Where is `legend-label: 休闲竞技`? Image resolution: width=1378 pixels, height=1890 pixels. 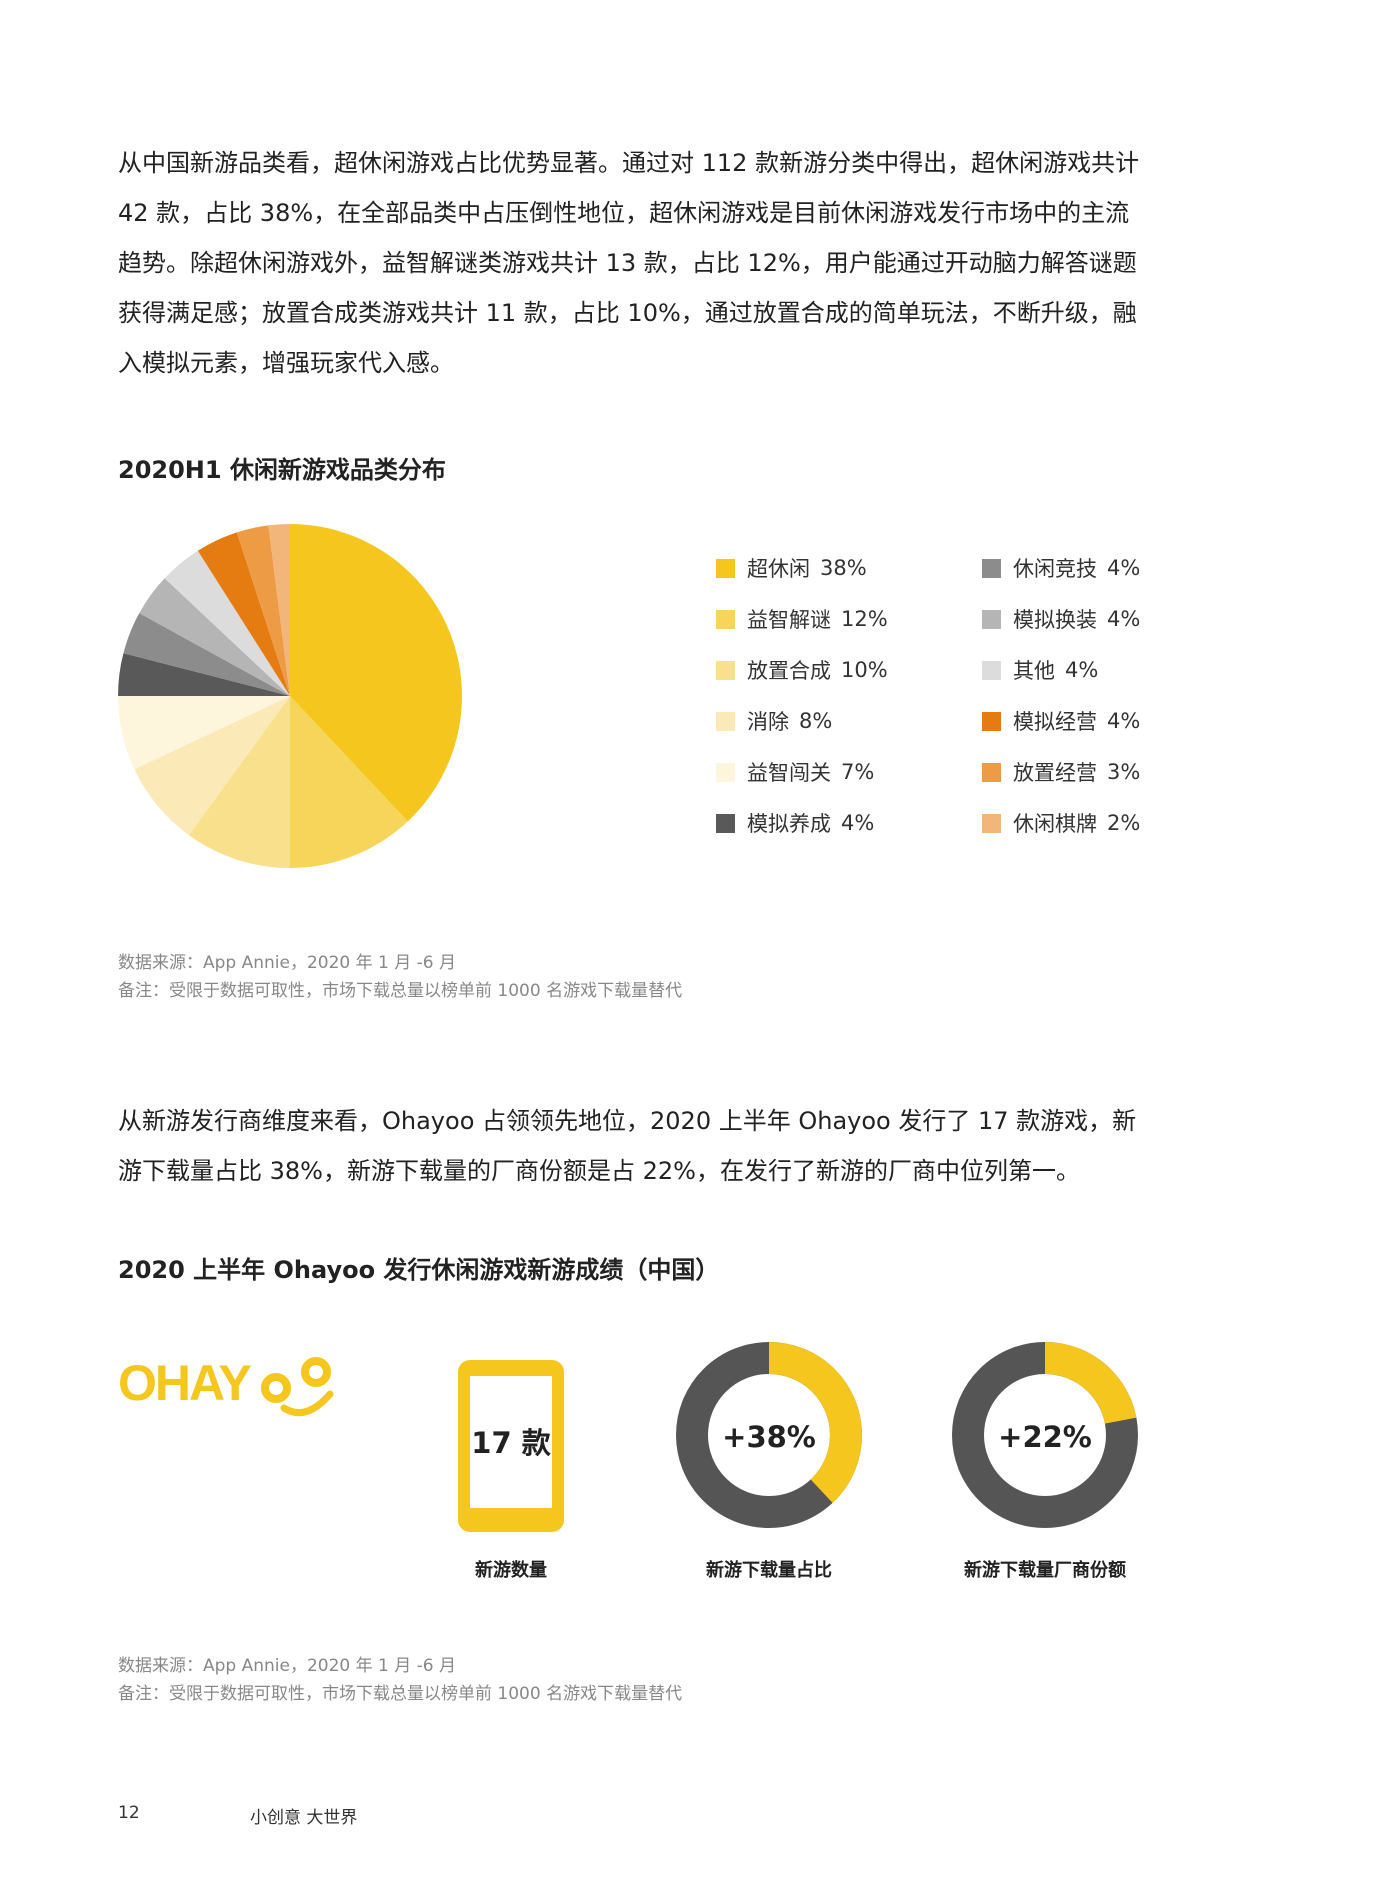
legend-label: 休闲竞技 is located at coordinates (1055, 569).